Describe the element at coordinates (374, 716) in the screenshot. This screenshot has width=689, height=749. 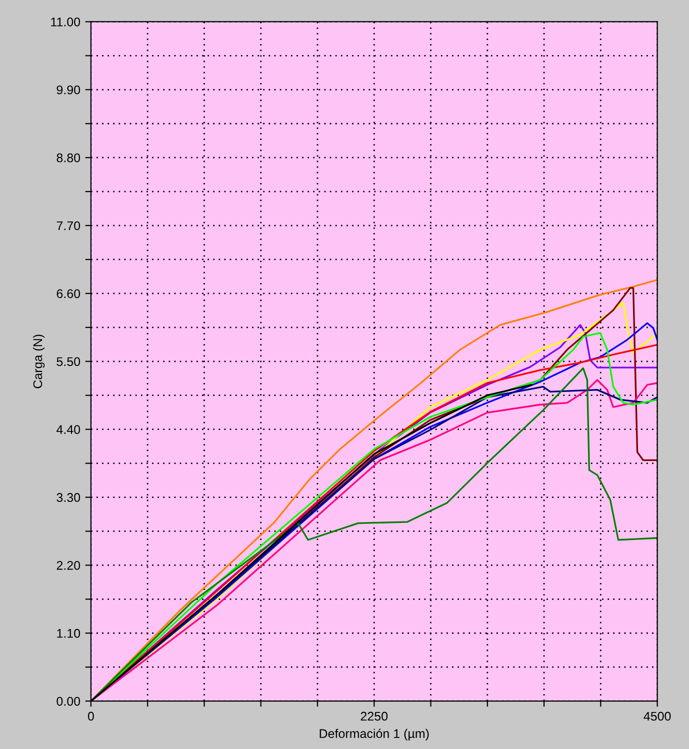
I see `x-tick-label: 2250` at that location.